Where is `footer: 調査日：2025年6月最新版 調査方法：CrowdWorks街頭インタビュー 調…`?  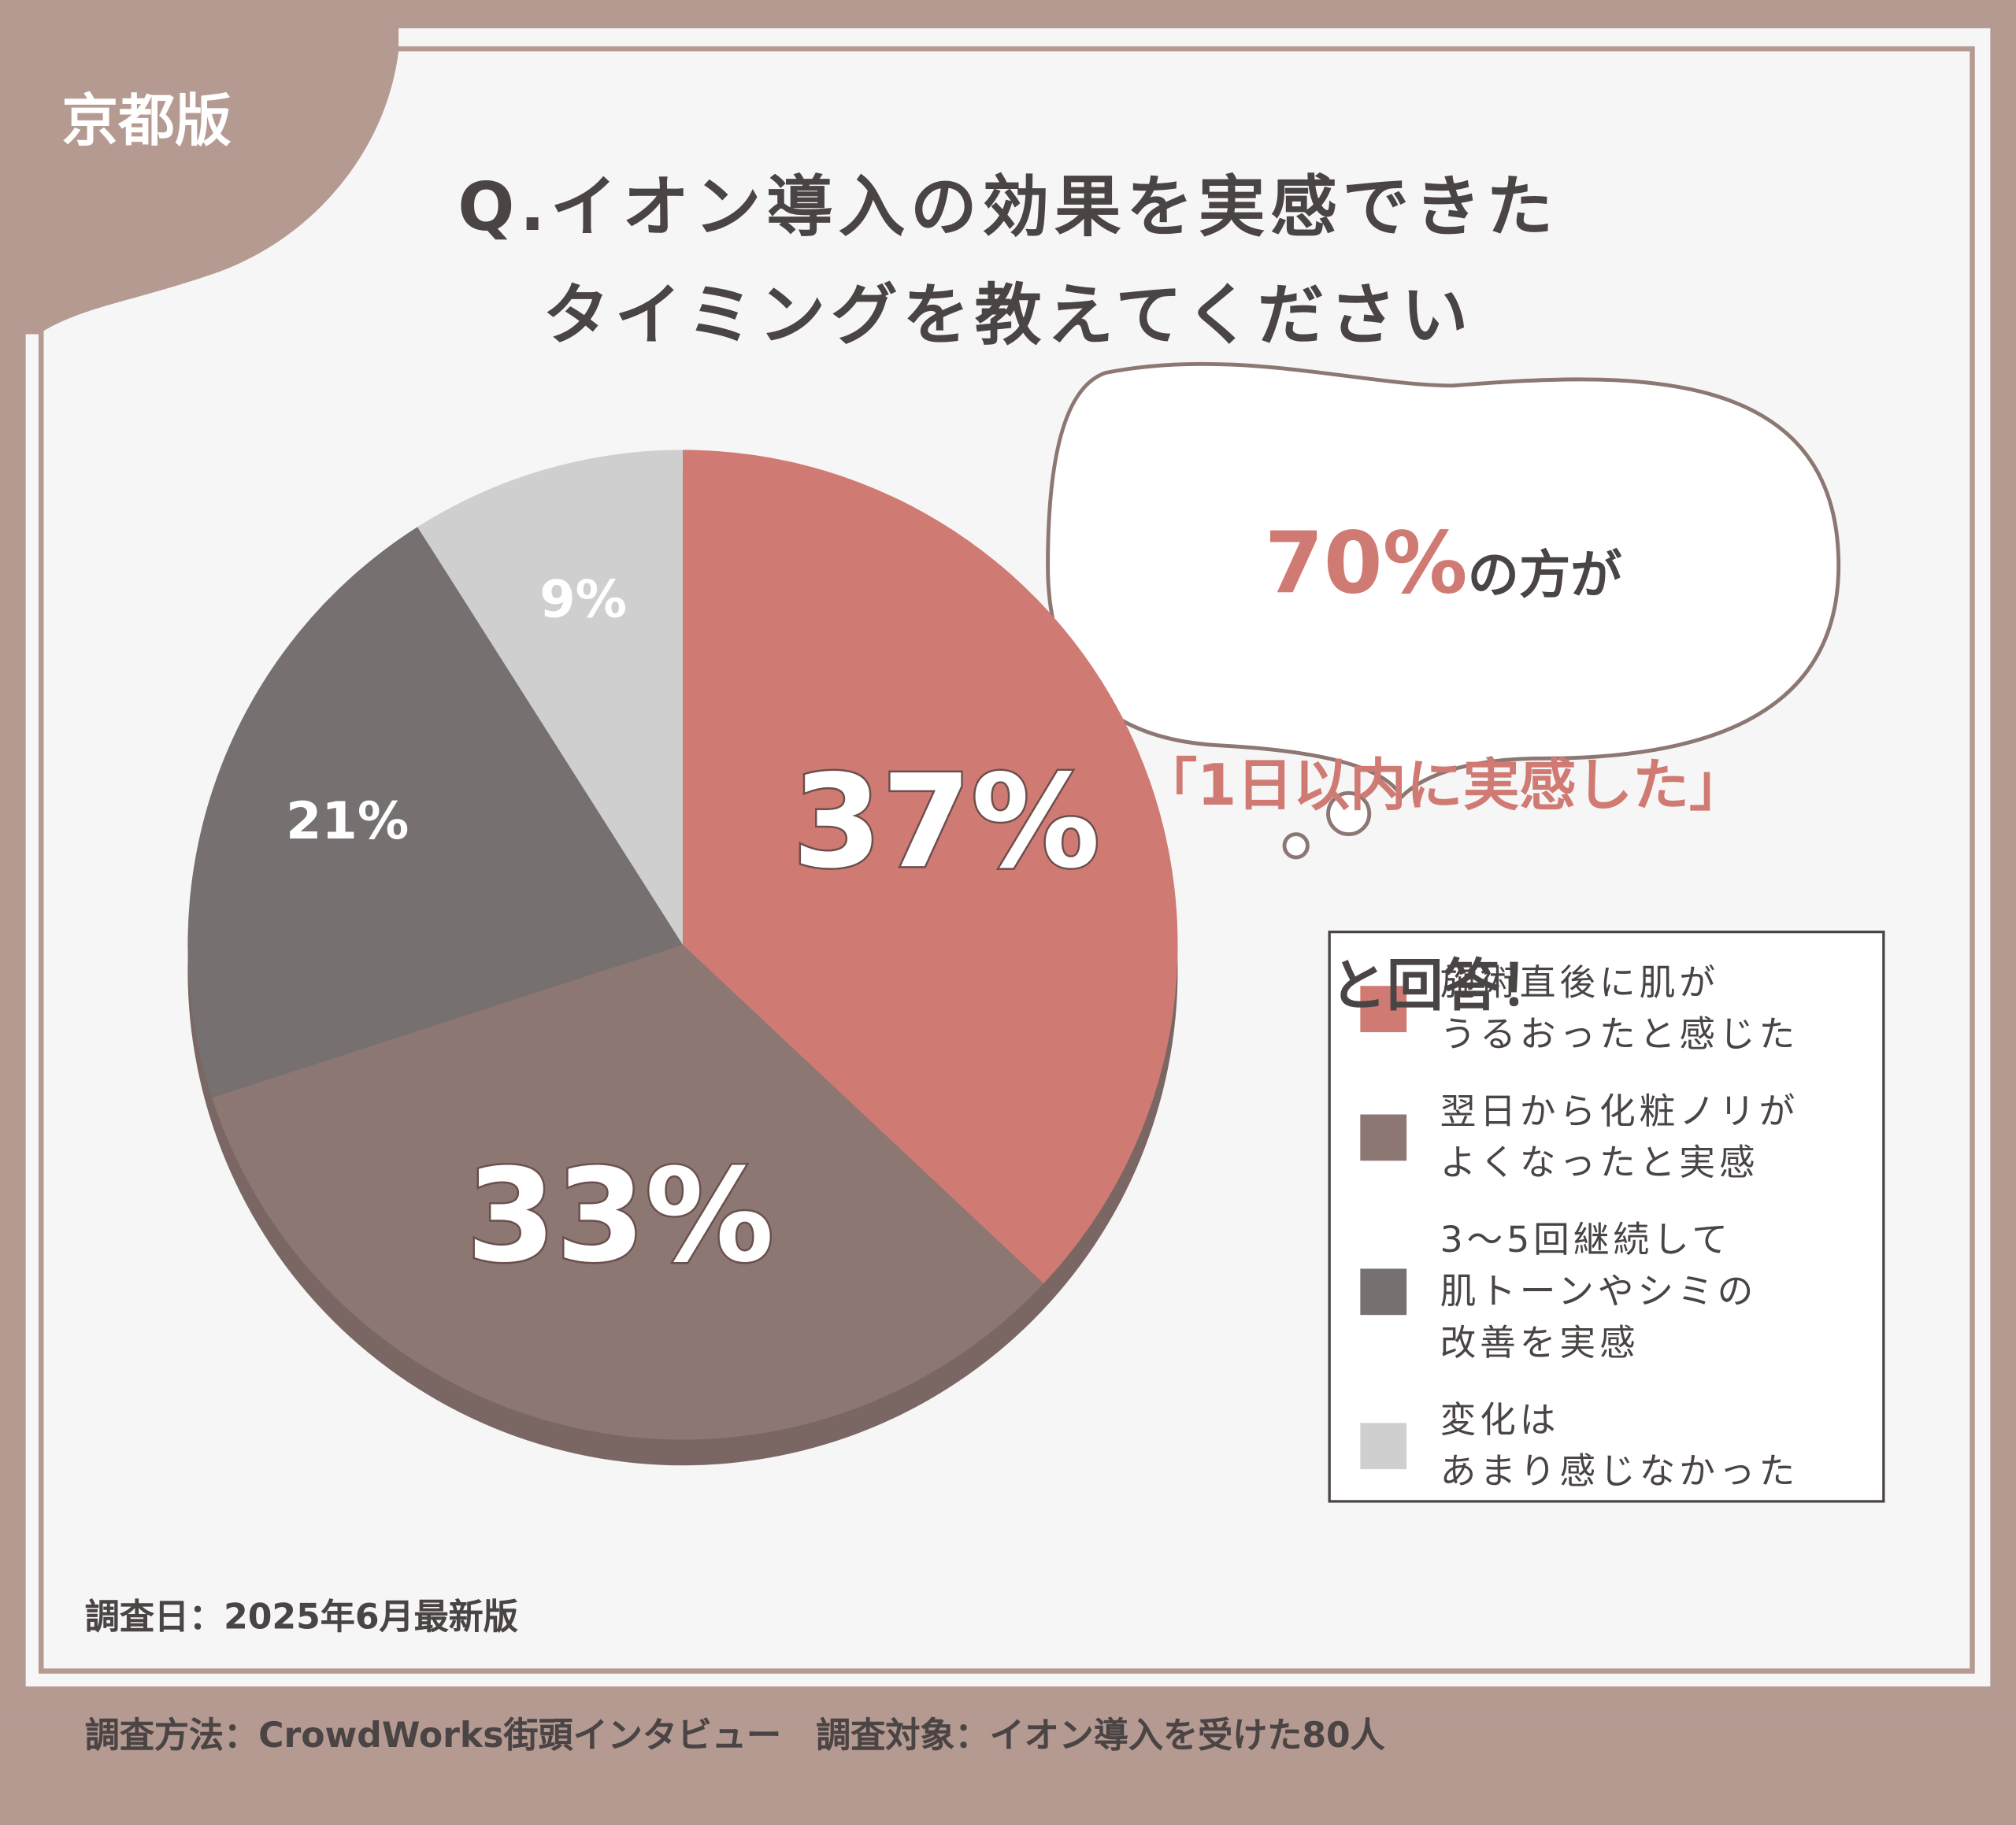
footer: 調査日：2025年6月最新版 調査方法：CrowdWorks街頭インタビュー 調… is located at coordinates (735, 1677).